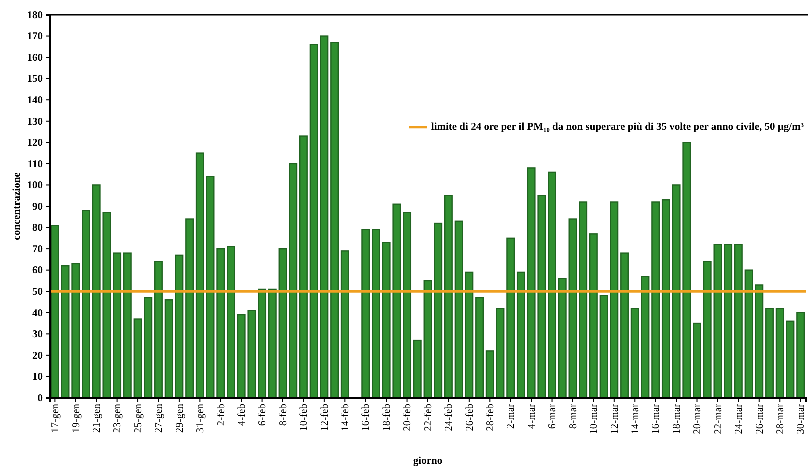  Describe the element at coordinates (118, 418) in the screenshot. I see `x-tick-label: 23-gen` at that location.